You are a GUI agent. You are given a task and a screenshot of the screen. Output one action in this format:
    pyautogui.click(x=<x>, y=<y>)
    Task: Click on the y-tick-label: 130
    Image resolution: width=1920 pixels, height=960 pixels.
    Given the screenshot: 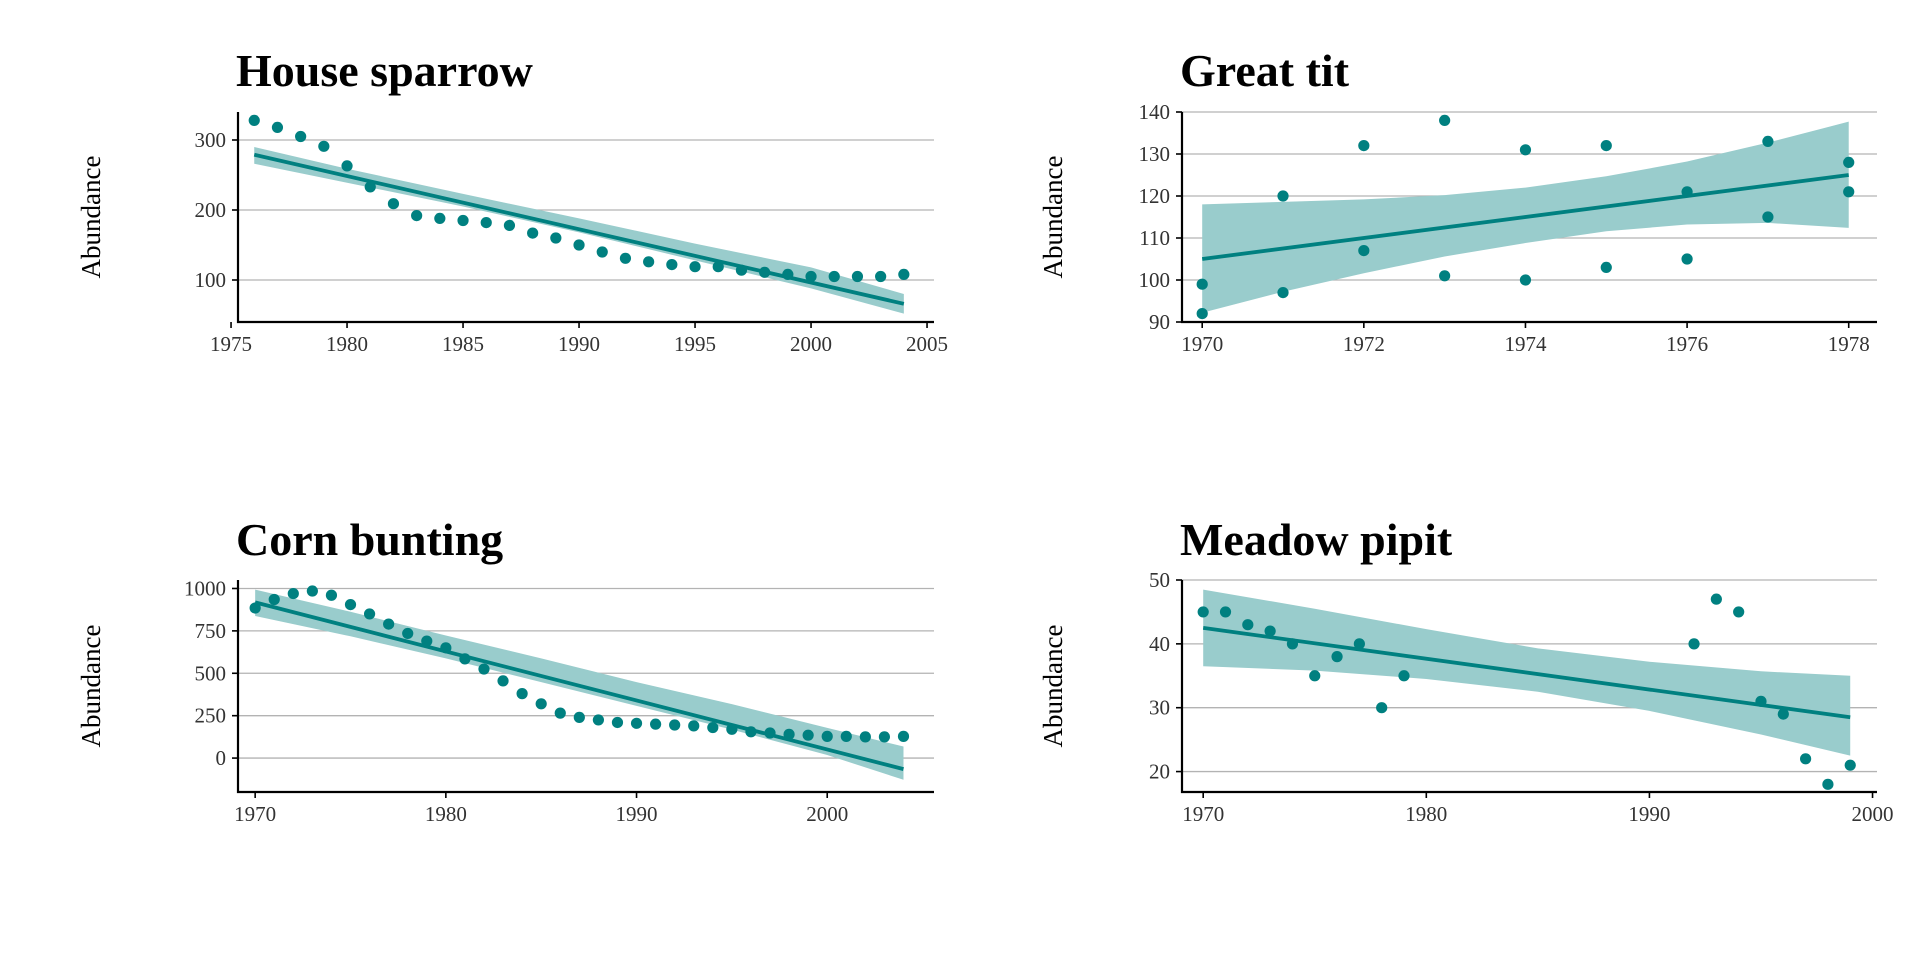 What is the action you would take?
    pyautogui.click(x=1155, y=154)
    